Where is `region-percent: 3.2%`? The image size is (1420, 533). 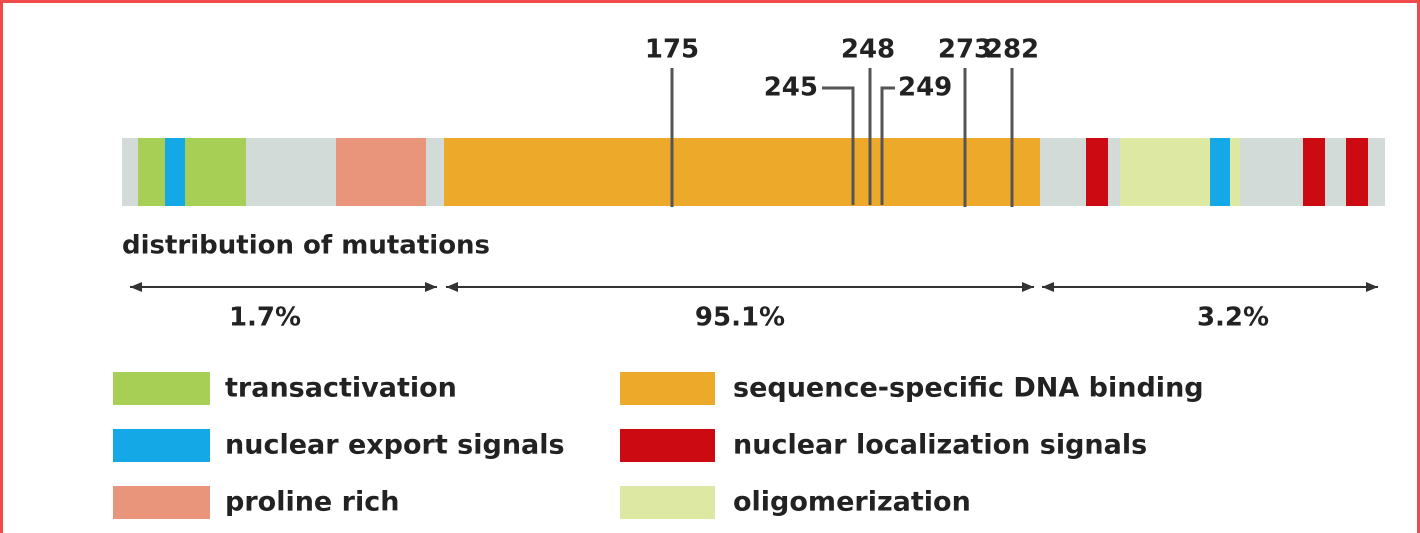 region-percent: 3.2% is located at coordinates (1233, 318).